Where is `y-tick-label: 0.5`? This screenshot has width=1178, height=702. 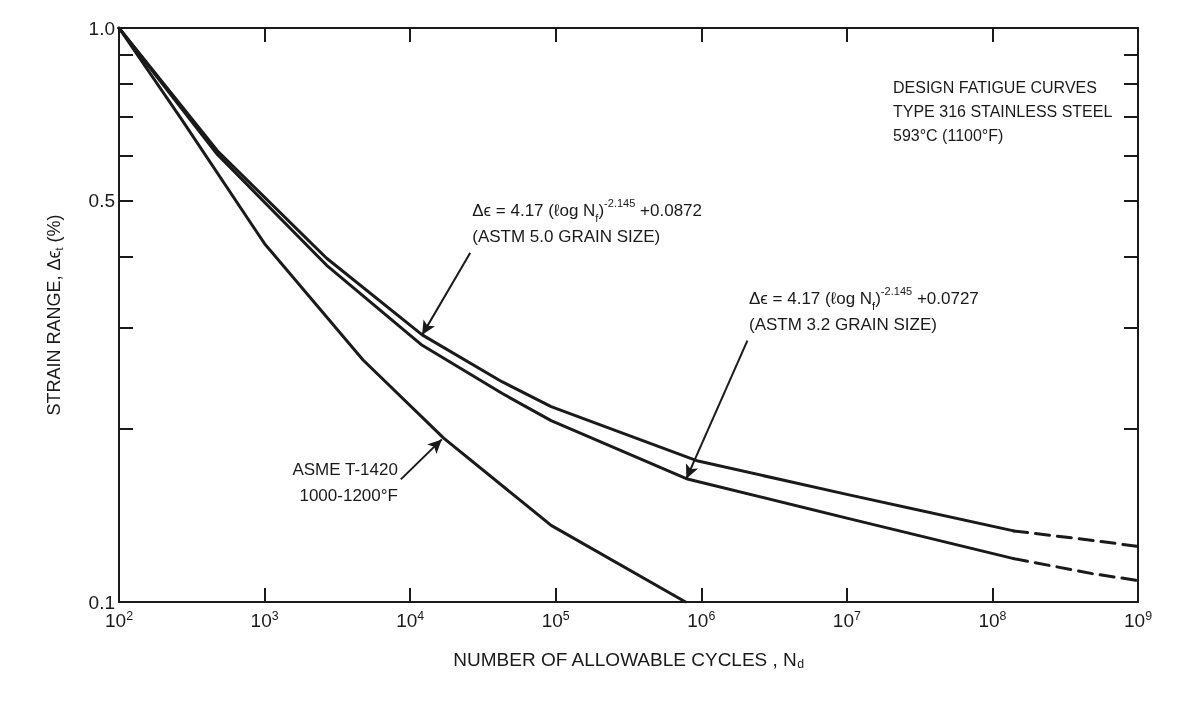
y-tick-label: 0.5 is located at coordinates (101, 201).